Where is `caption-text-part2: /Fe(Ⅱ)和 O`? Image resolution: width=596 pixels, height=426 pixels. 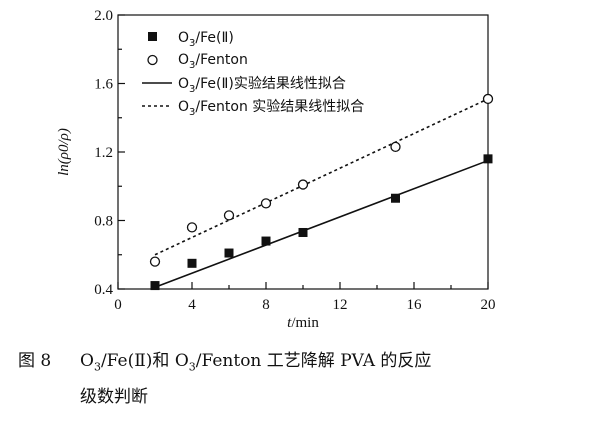 caption-text-part2: /Fe(Ⅱ)和 O is located at coordinates (144, 361).